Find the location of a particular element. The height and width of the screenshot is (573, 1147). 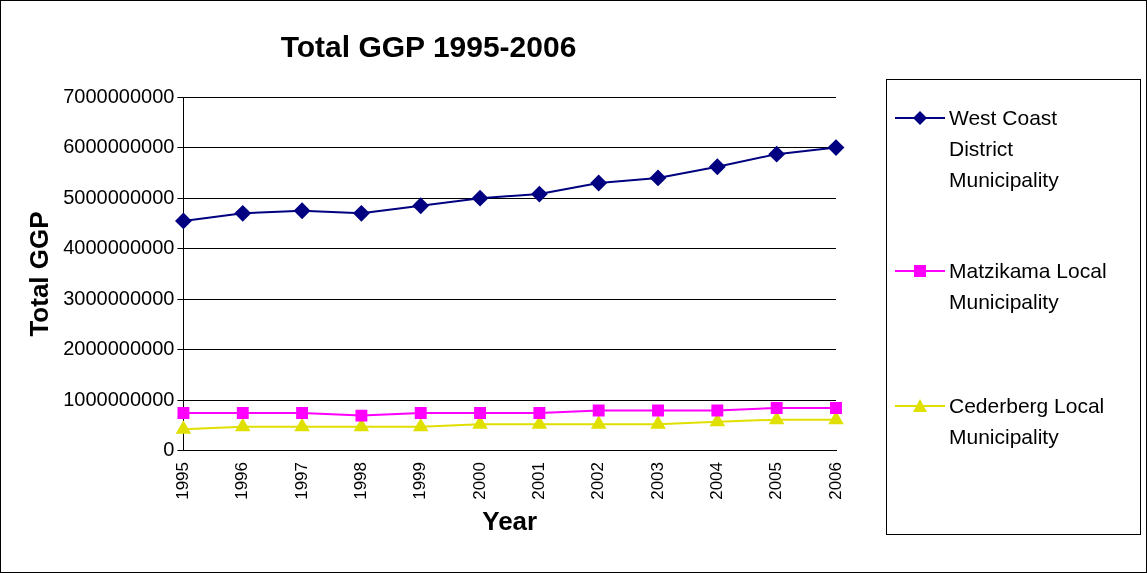

y-tick-label: 4000000000 is located at coordinates (119, 247).